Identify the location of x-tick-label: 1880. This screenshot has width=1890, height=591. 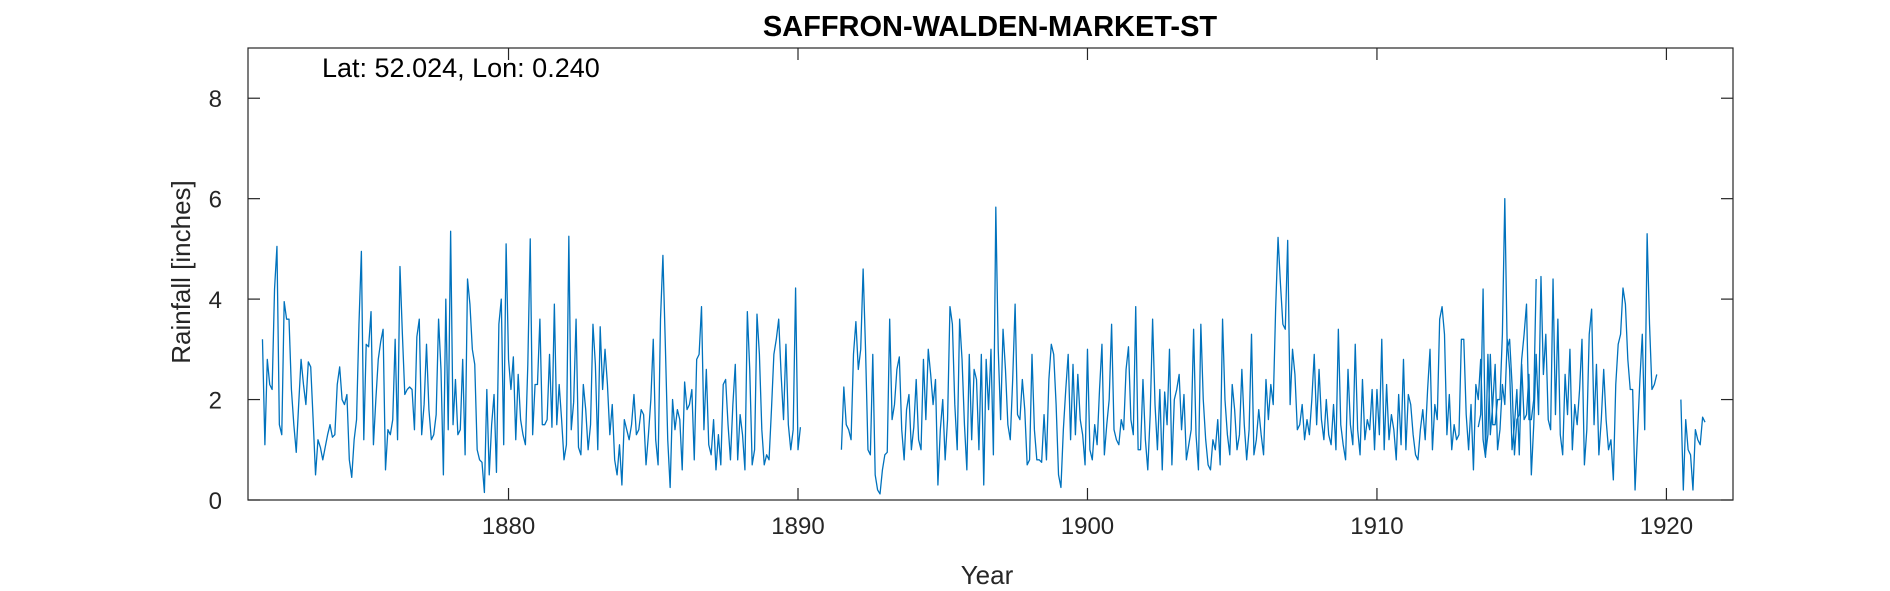
(508, 526).